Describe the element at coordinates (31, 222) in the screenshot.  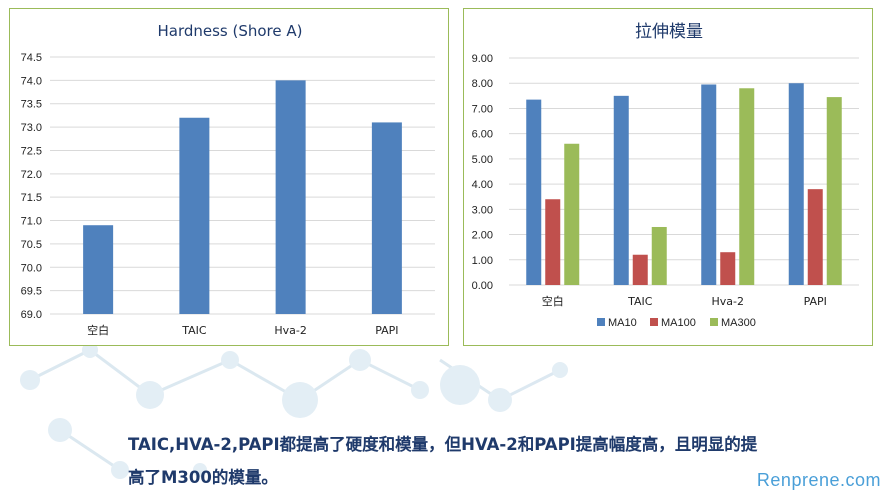
I see `y-tick-label: 71.0` at that location.